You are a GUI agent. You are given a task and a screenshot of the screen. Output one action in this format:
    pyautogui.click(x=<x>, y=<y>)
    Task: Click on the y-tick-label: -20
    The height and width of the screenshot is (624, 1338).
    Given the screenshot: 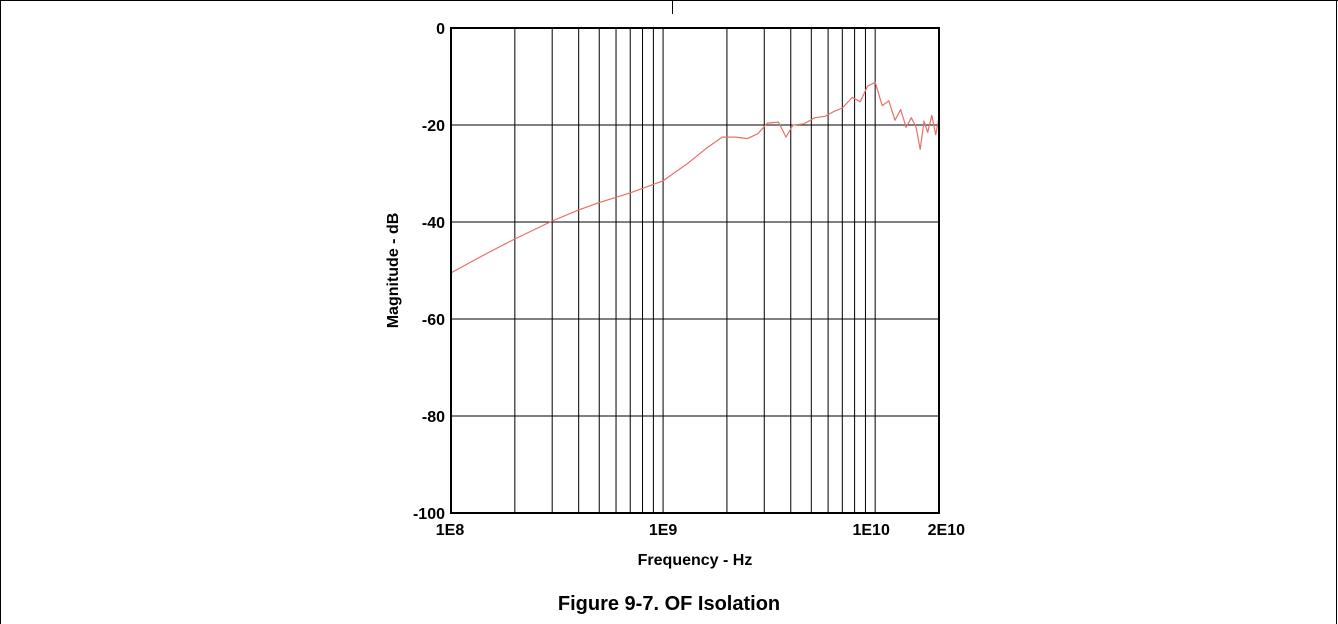 What is the action you would take?
    pyautogui.click(x=433, y=126)
    